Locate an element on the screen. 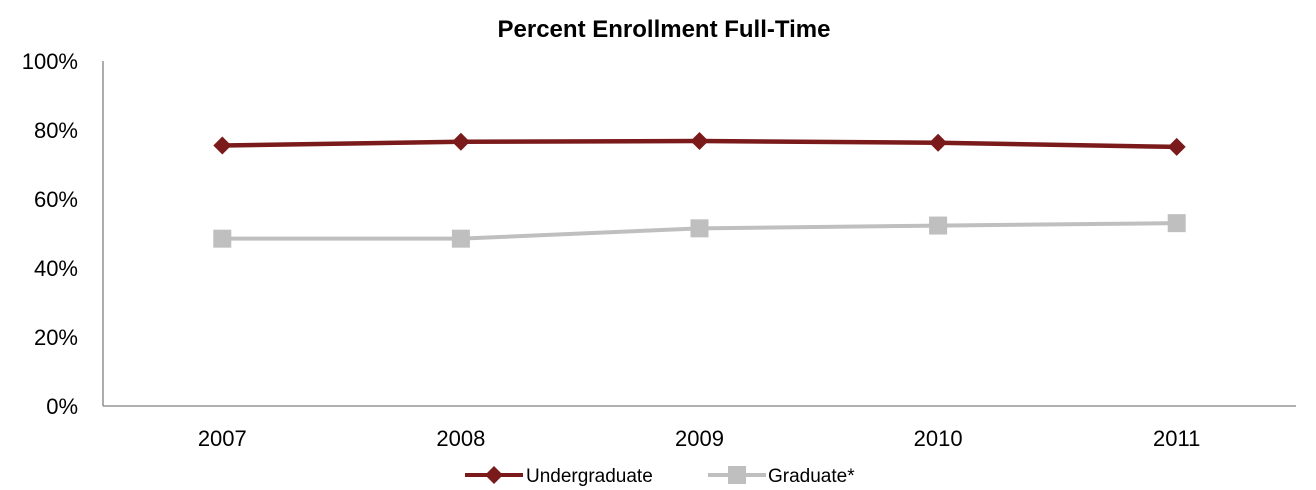  y-tick-label: 60% is located at coordinates (56, 199).